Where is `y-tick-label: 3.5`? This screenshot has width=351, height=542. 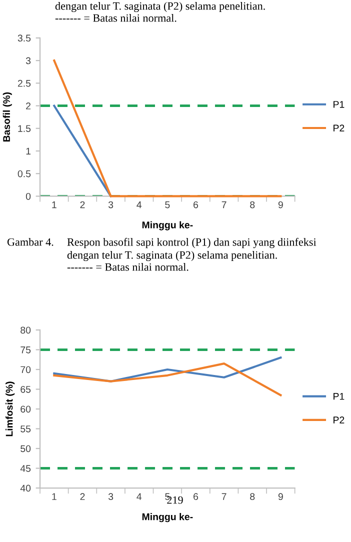 y-tick-label: 3.5 is located at coordinates (24, 38).